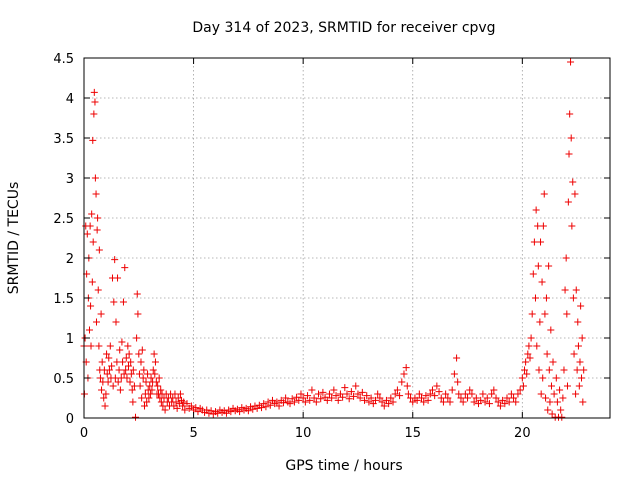 The image size is (640, 480). I want to click on y-tick-label: 1, so click(70, 339).